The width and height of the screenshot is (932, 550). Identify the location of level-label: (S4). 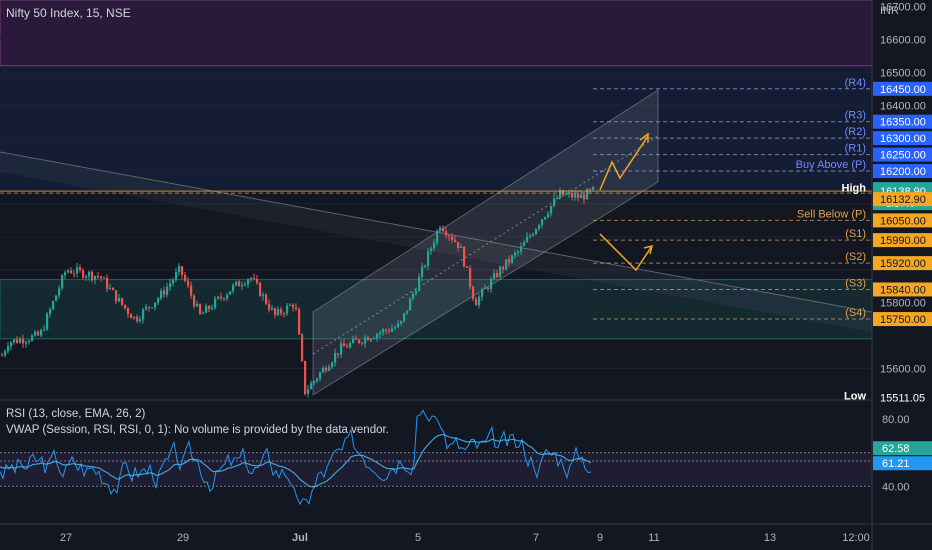
(855, 313).